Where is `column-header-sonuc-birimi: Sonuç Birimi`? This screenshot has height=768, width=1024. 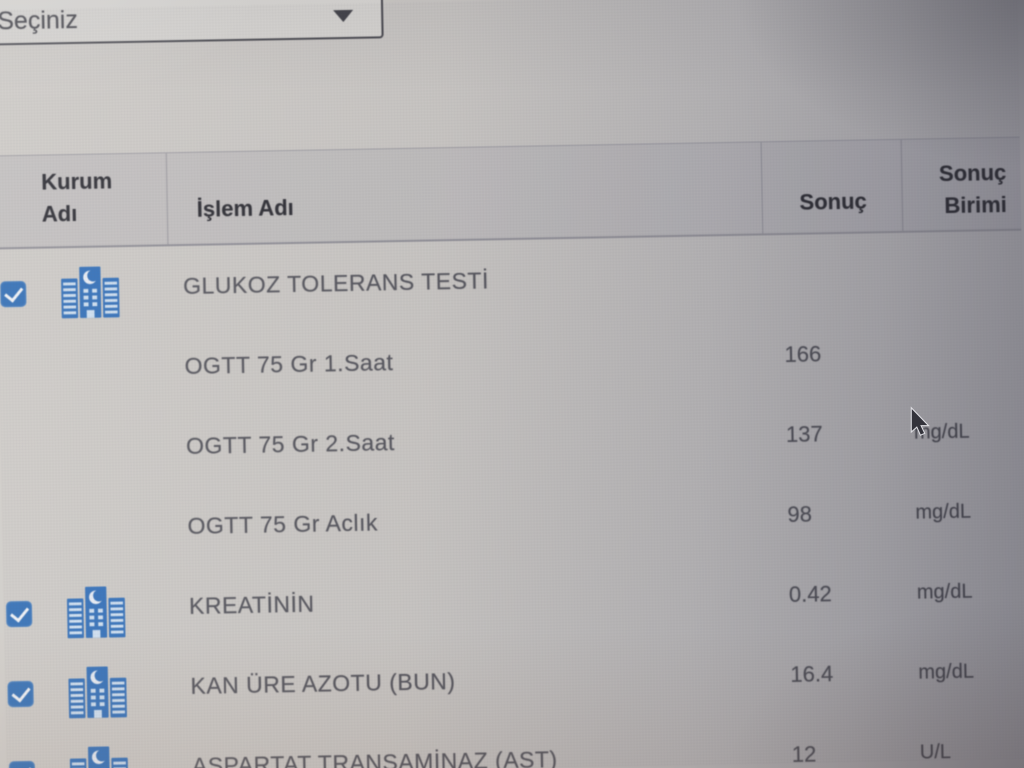 column-header-sonuc-birimi: Sonuç Birimi is located at coordinates (973, 189).